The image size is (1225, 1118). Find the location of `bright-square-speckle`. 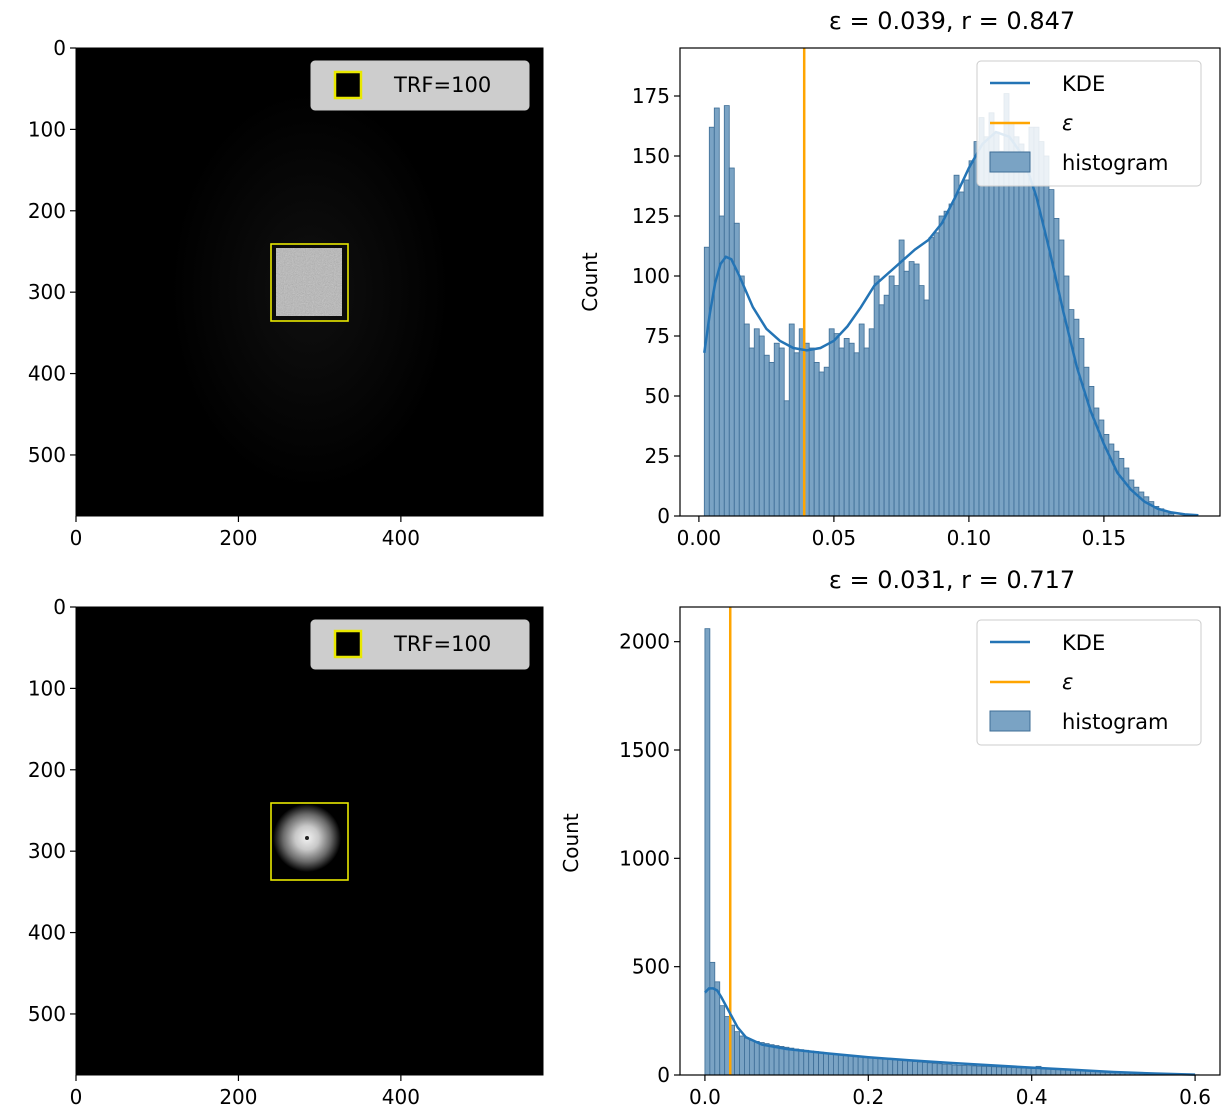

bright-square-speckle is located at coordinates (309, 282).